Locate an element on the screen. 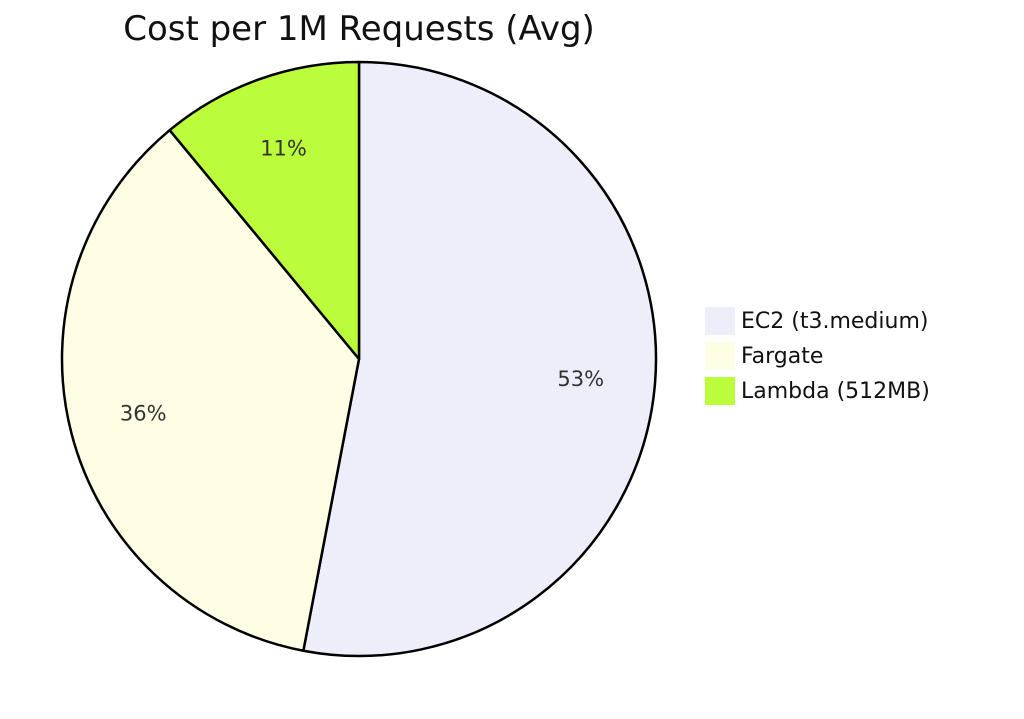 This screenshot has height=719, width=1024. legend-label-lambda-512mb: Lambda (512MB) is located at coordinates (835, 391).